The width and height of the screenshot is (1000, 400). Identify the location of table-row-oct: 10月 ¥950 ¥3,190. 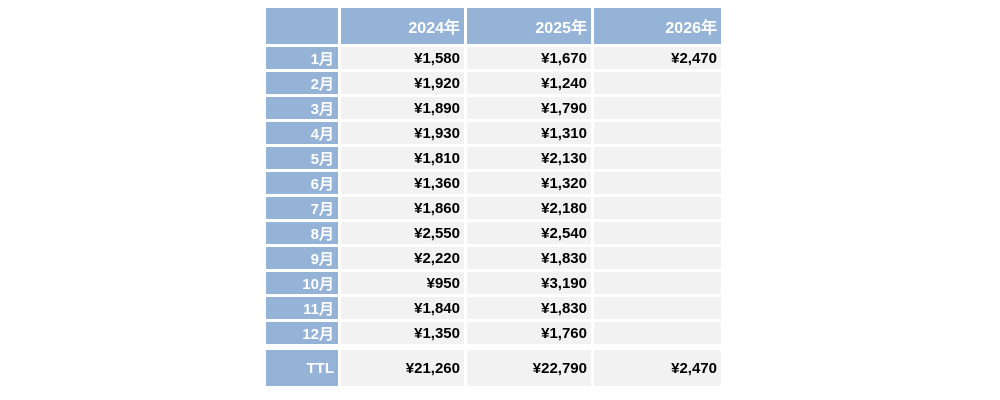
(493, 283).